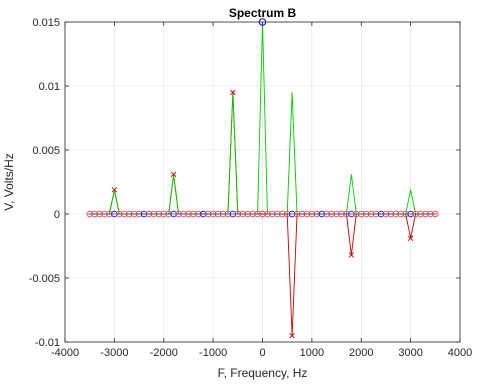 The width and height of the screenshot is (495, 386). Describe the element at coordinates (361, 353) in the screenshot. I see `x-tick-label: 2000` at that location.